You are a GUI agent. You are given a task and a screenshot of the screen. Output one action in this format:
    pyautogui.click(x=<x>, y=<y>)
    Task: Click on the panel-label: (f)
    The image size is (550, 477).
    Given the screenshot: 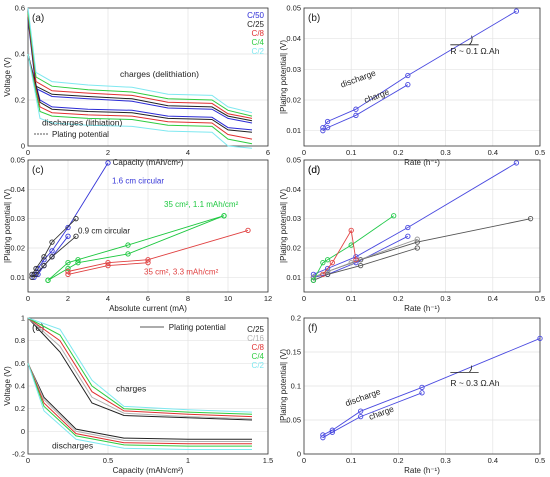 What is the action you would take?
    pyautogui.click(x=312, y=328)
    